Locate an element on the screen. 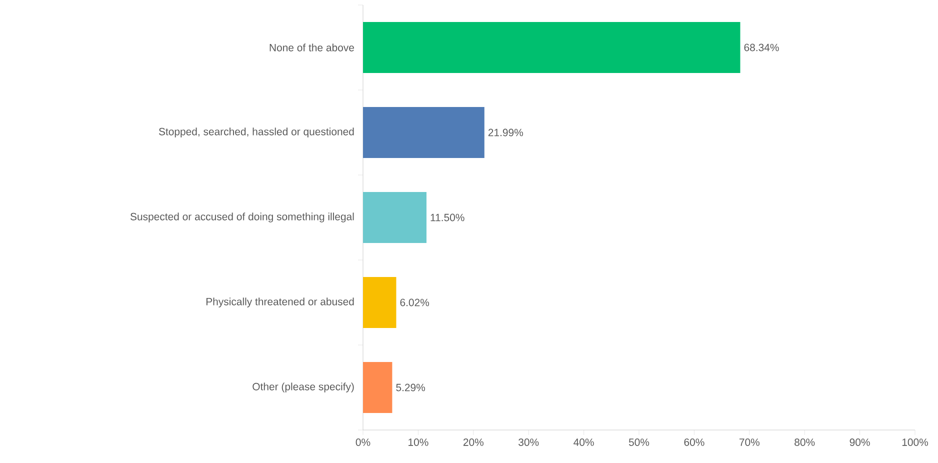  x-tick-label: 20% is located at coordinates (473, 442).